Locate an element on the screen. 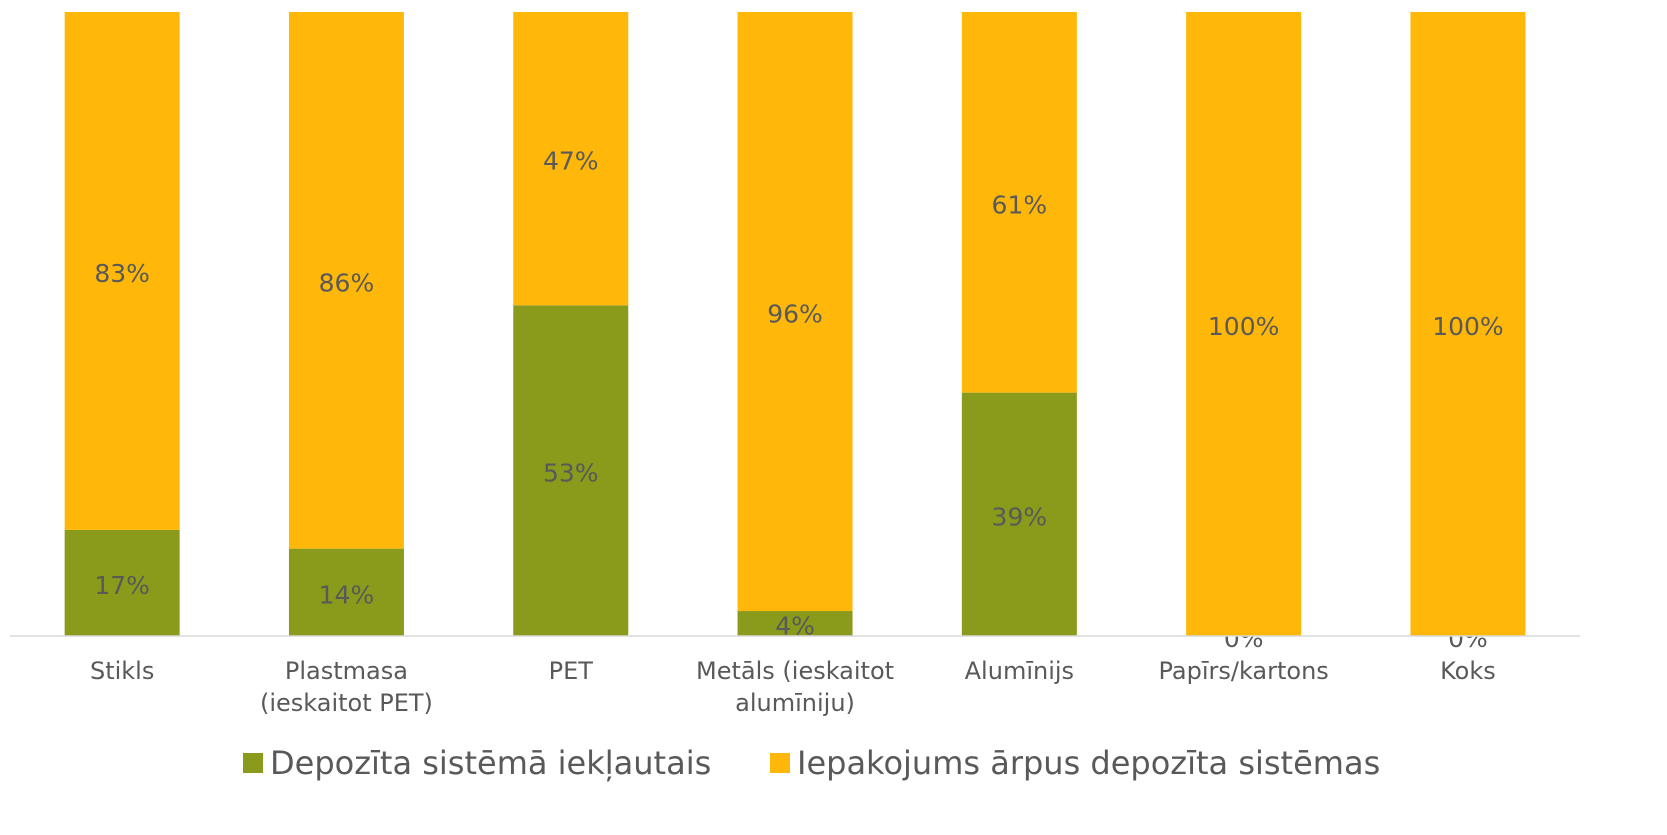 The image size is (1667, 835). legend-label: Depozīta sistēmā iekļautais is located at coordinates (490, 763).